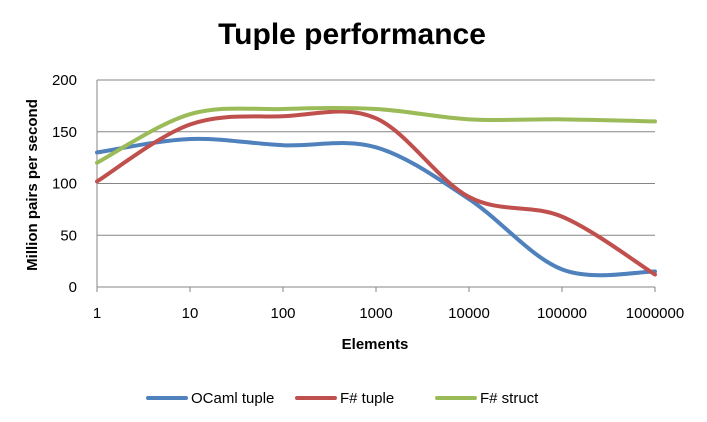  I want to click on x-tick-labels: 1 10 100 1000 10000 100000 1000000, so click(388, 313).